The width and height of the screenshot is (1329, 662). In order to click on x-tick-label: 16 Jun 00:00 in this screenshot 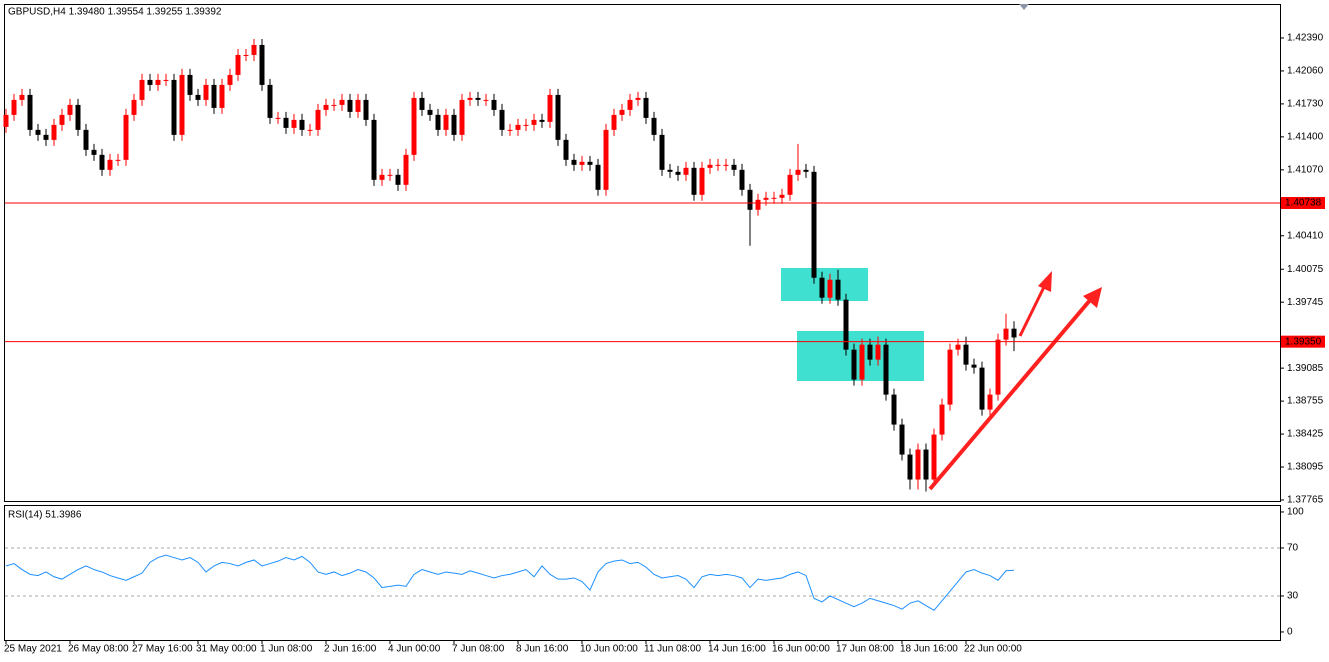, I will do `click(801, 649)`.